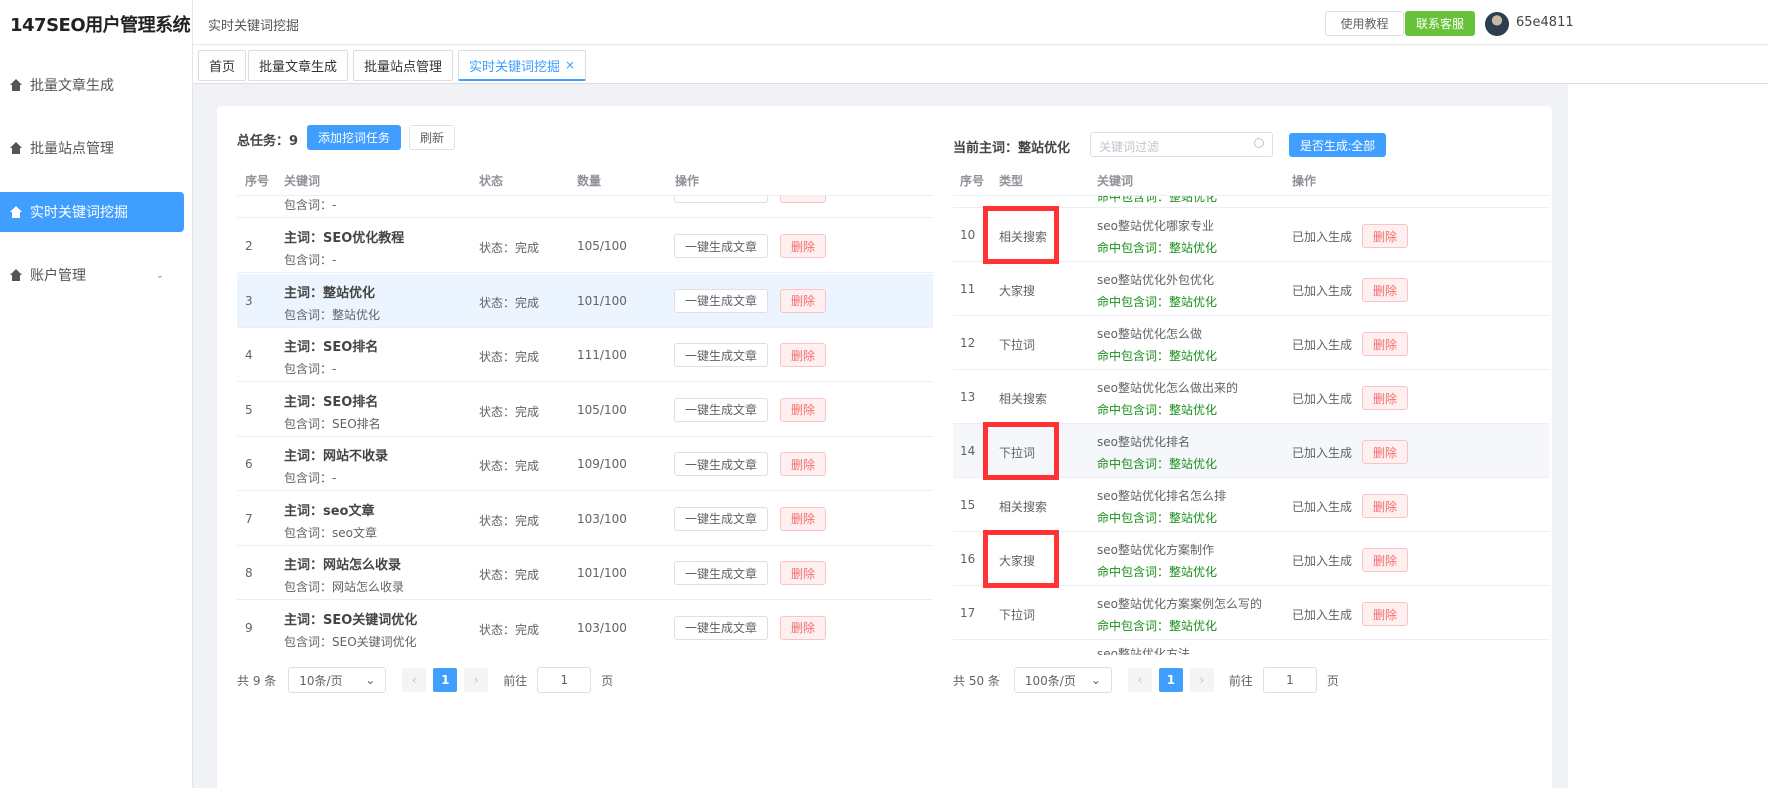  I want to click on keyword-filter-input: 关键词过滤, so click(1181, 144).